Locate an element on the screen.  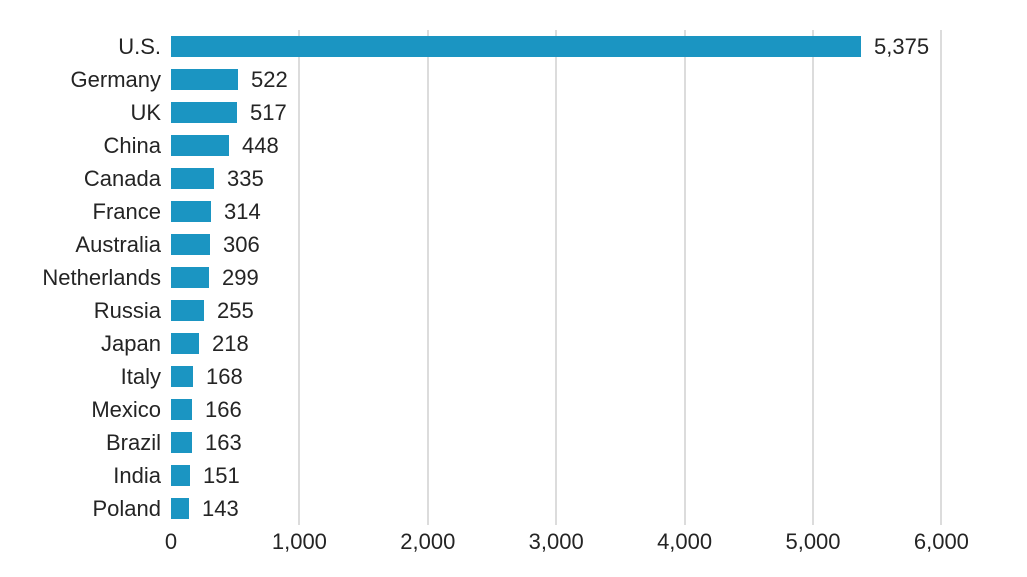
bar-row: France 314 is located at coordinates (513, 211).